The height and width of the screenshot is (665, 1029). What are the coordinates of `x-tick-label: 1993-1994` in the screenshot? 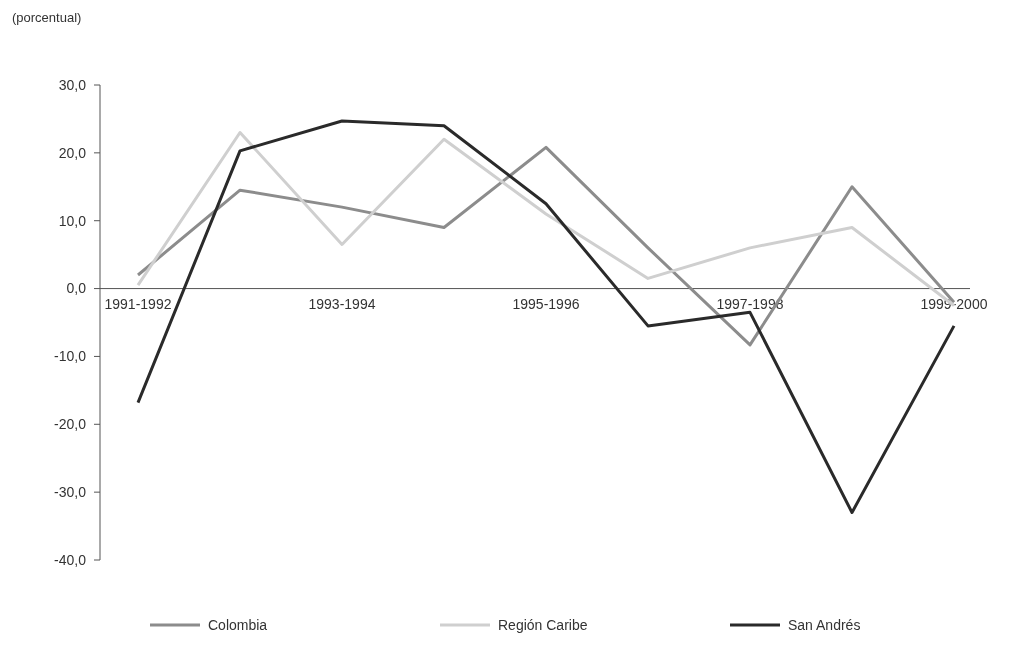 It's located at (342, 303).